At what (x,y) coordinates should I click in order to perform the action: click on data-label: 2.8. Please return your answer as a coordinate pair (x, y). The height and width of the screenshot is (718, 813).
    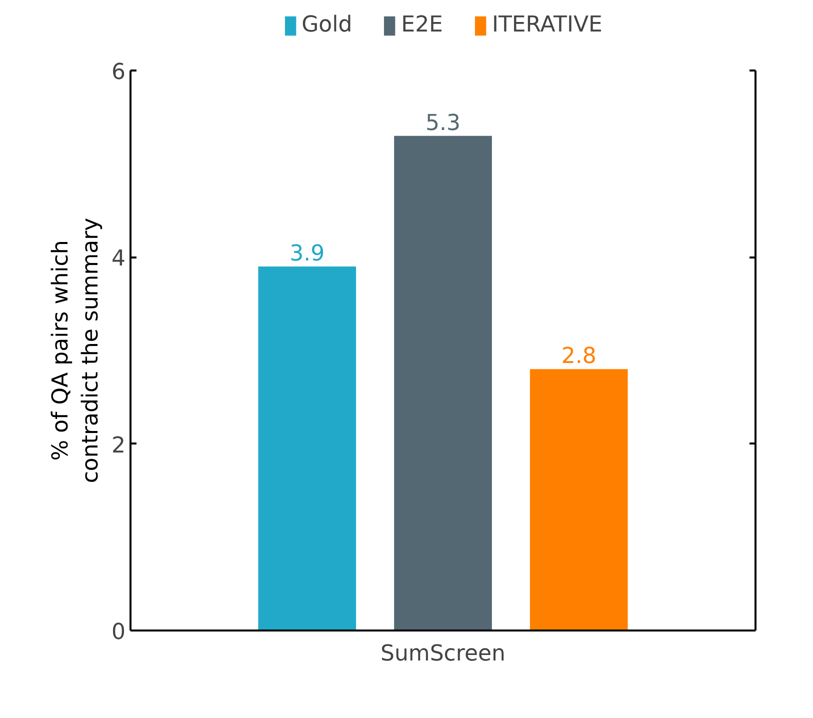
    Looking at the image, I should click on (578, 357).